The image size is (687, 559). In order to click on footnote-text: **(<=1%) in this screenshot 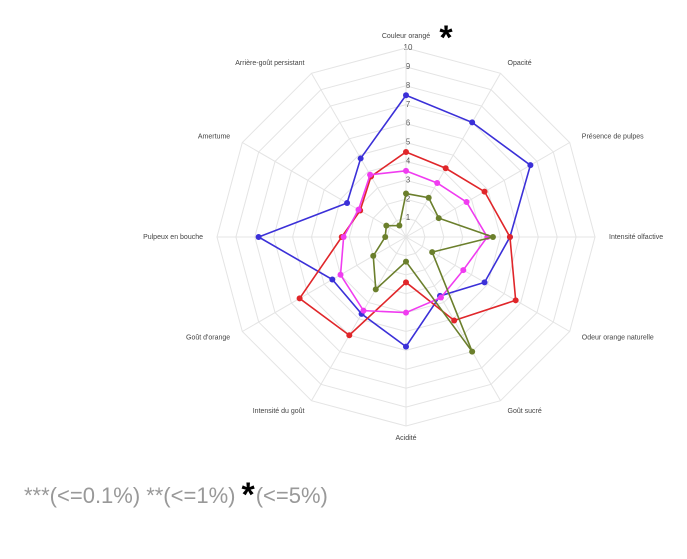, I will do `click(190, 495)`.